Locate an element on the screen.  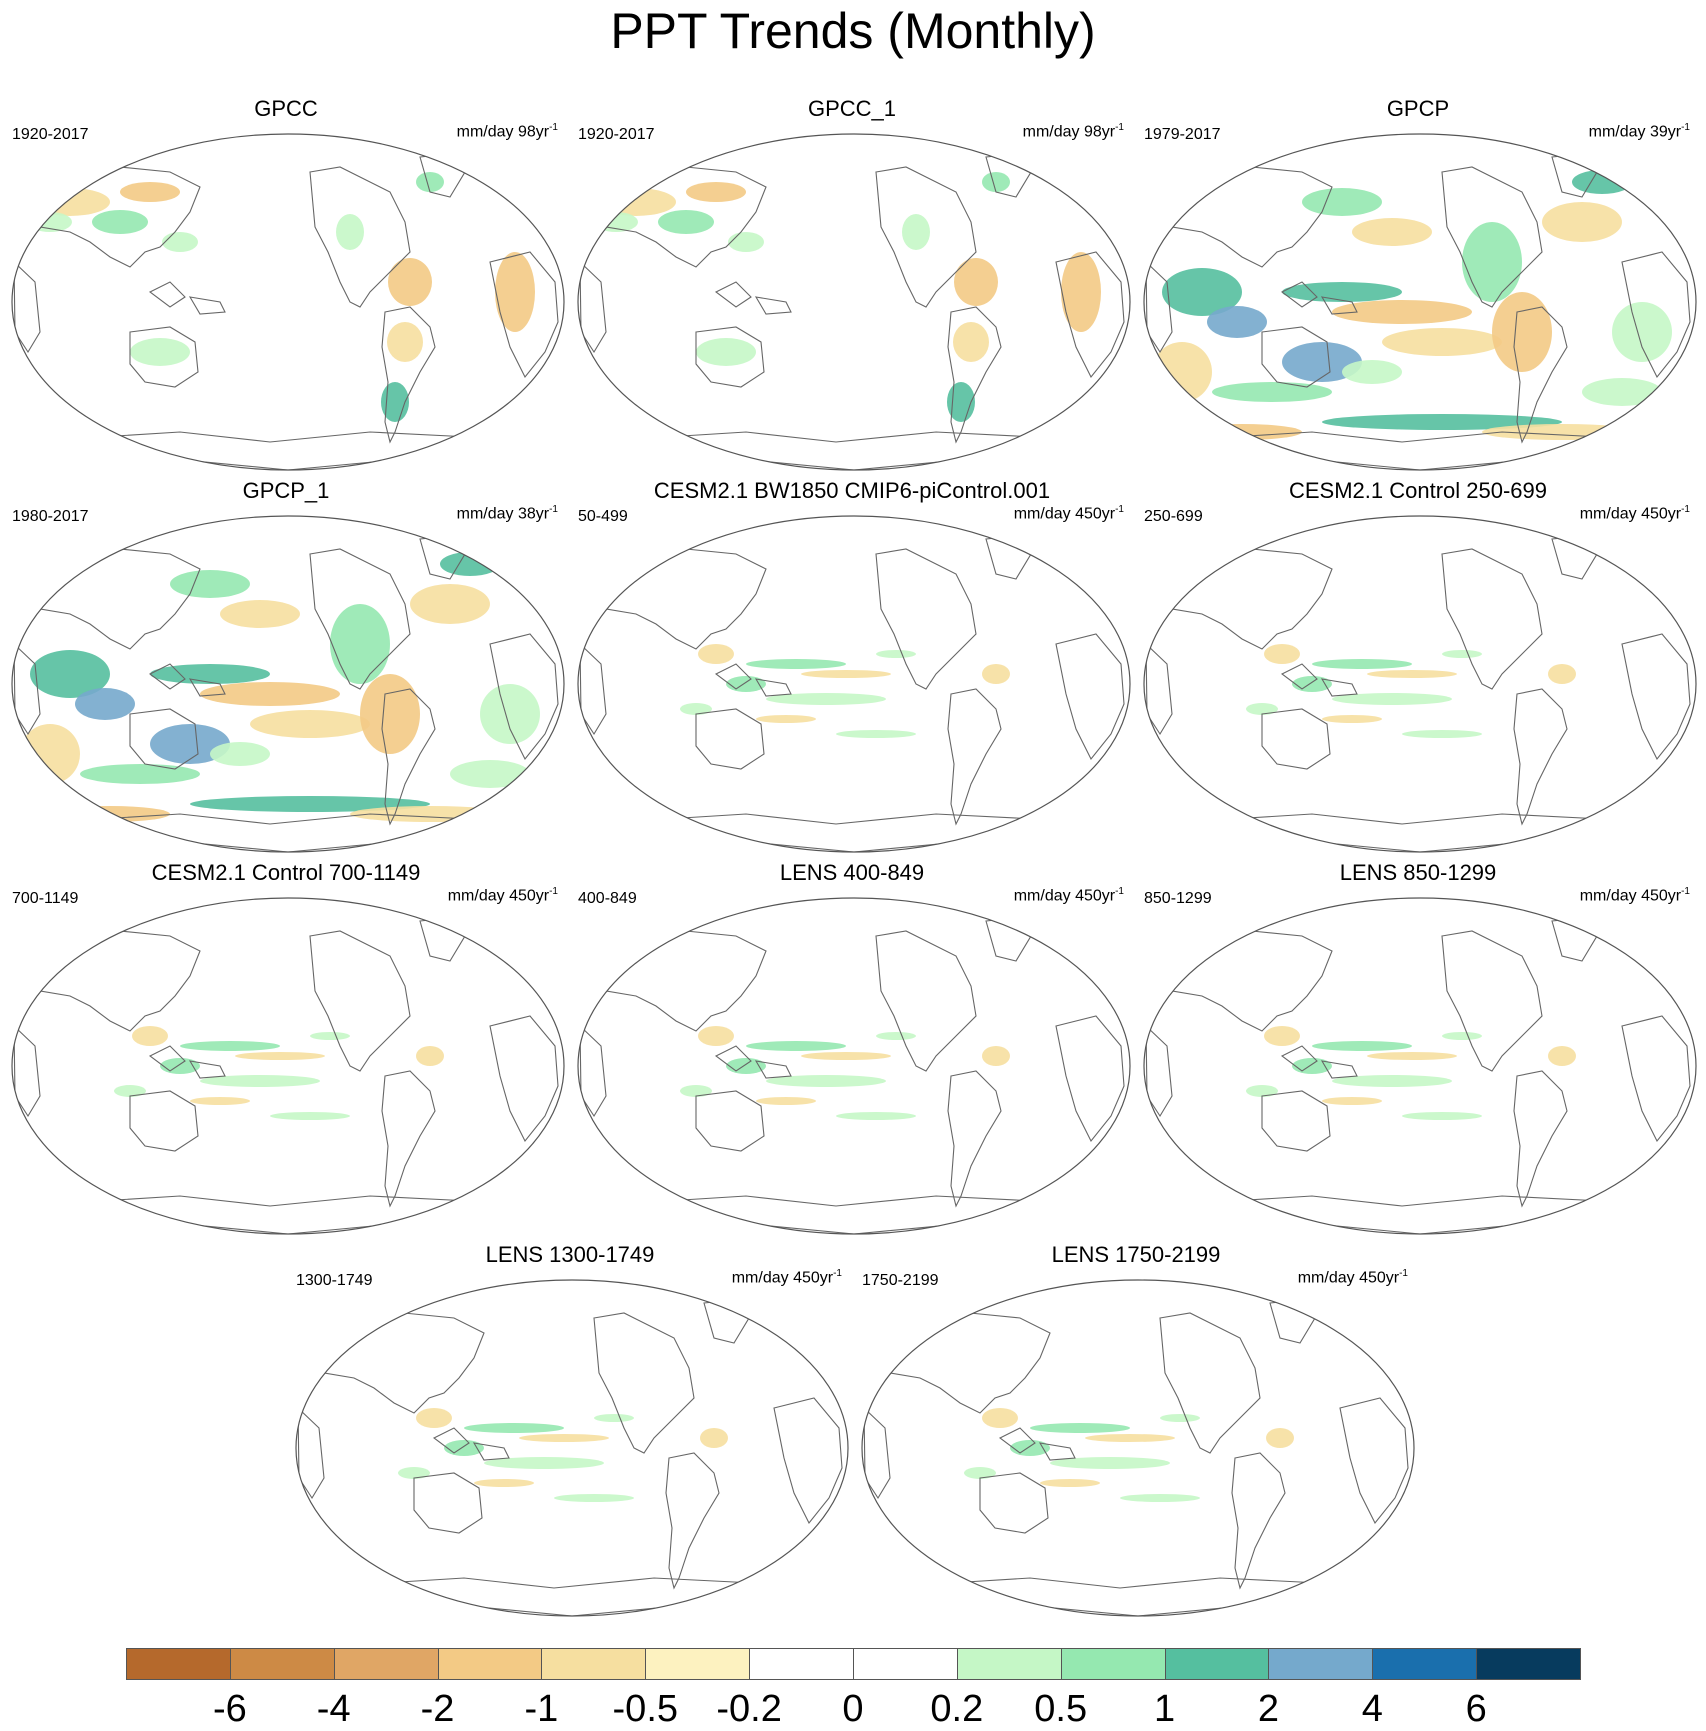
colorbar-label: -6 is located at coordinates (229, 1709).